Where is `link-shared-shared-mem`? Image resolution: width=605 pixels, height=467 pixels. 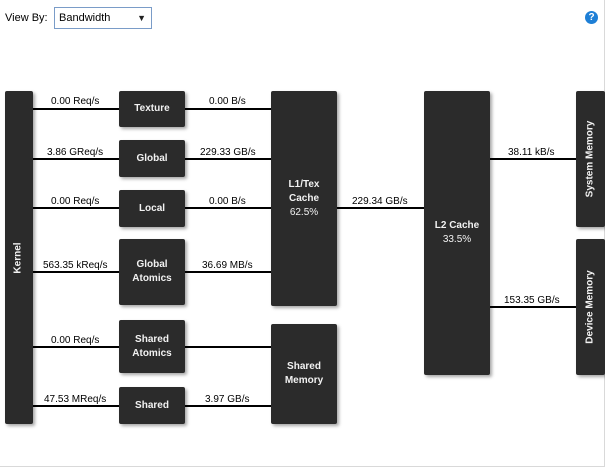 link-shared-shared-mem is located at coordinates (228, 406).